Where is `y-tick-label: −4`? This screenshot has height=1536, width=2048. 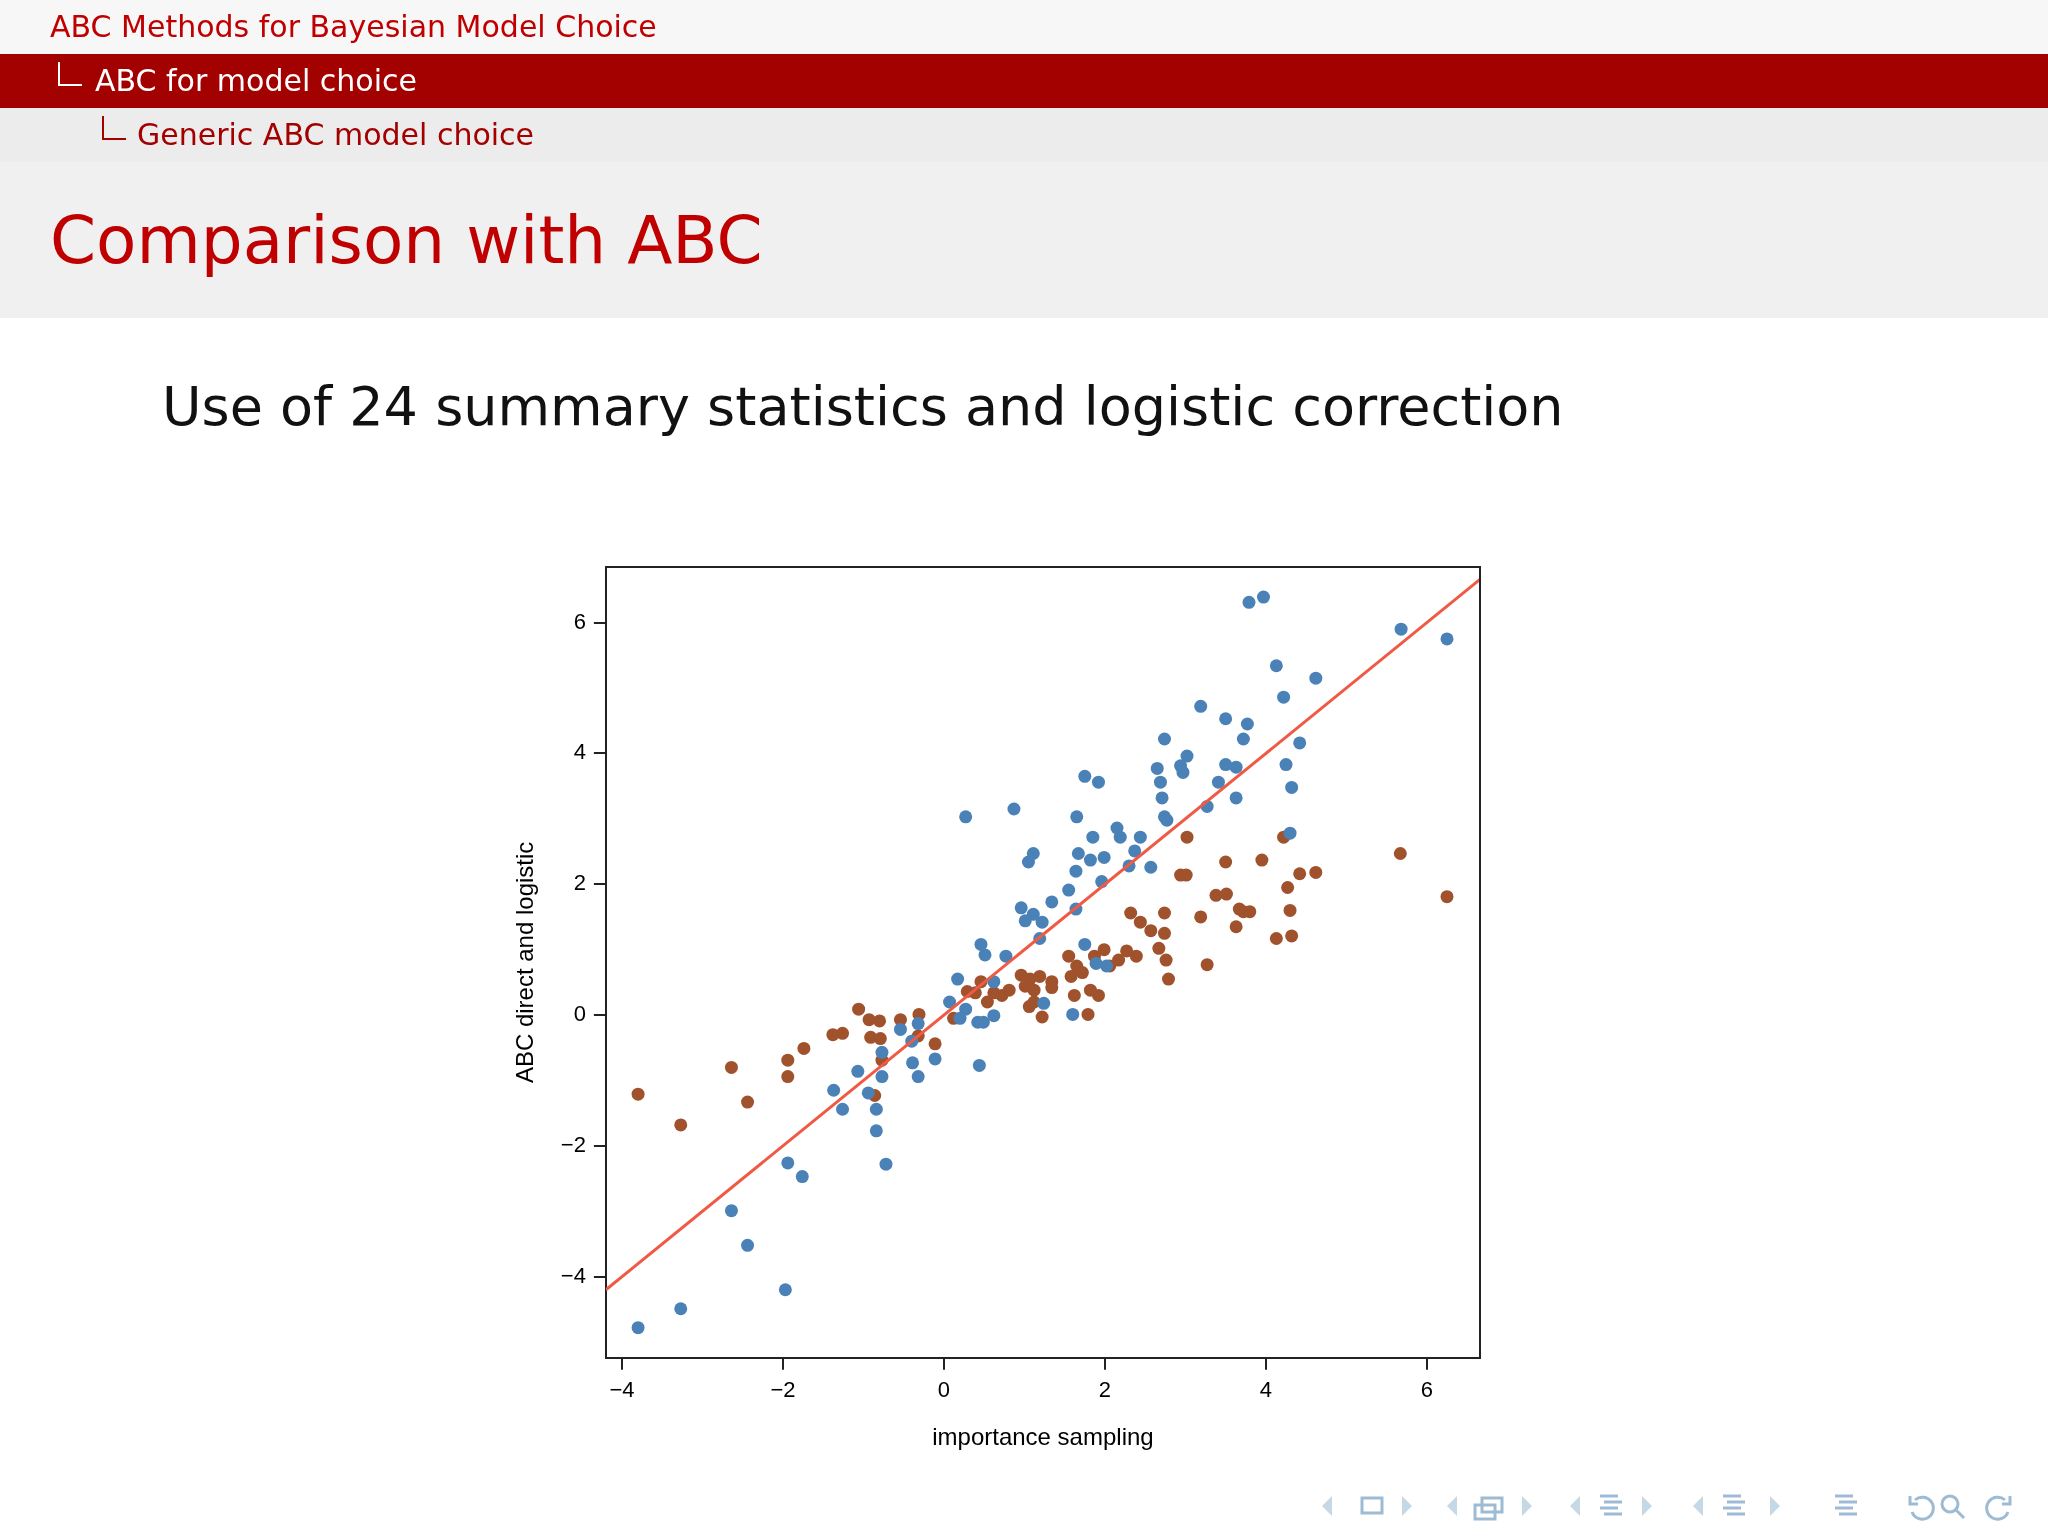 y-tick-label: −4 is located at coordinates (573, 1275).